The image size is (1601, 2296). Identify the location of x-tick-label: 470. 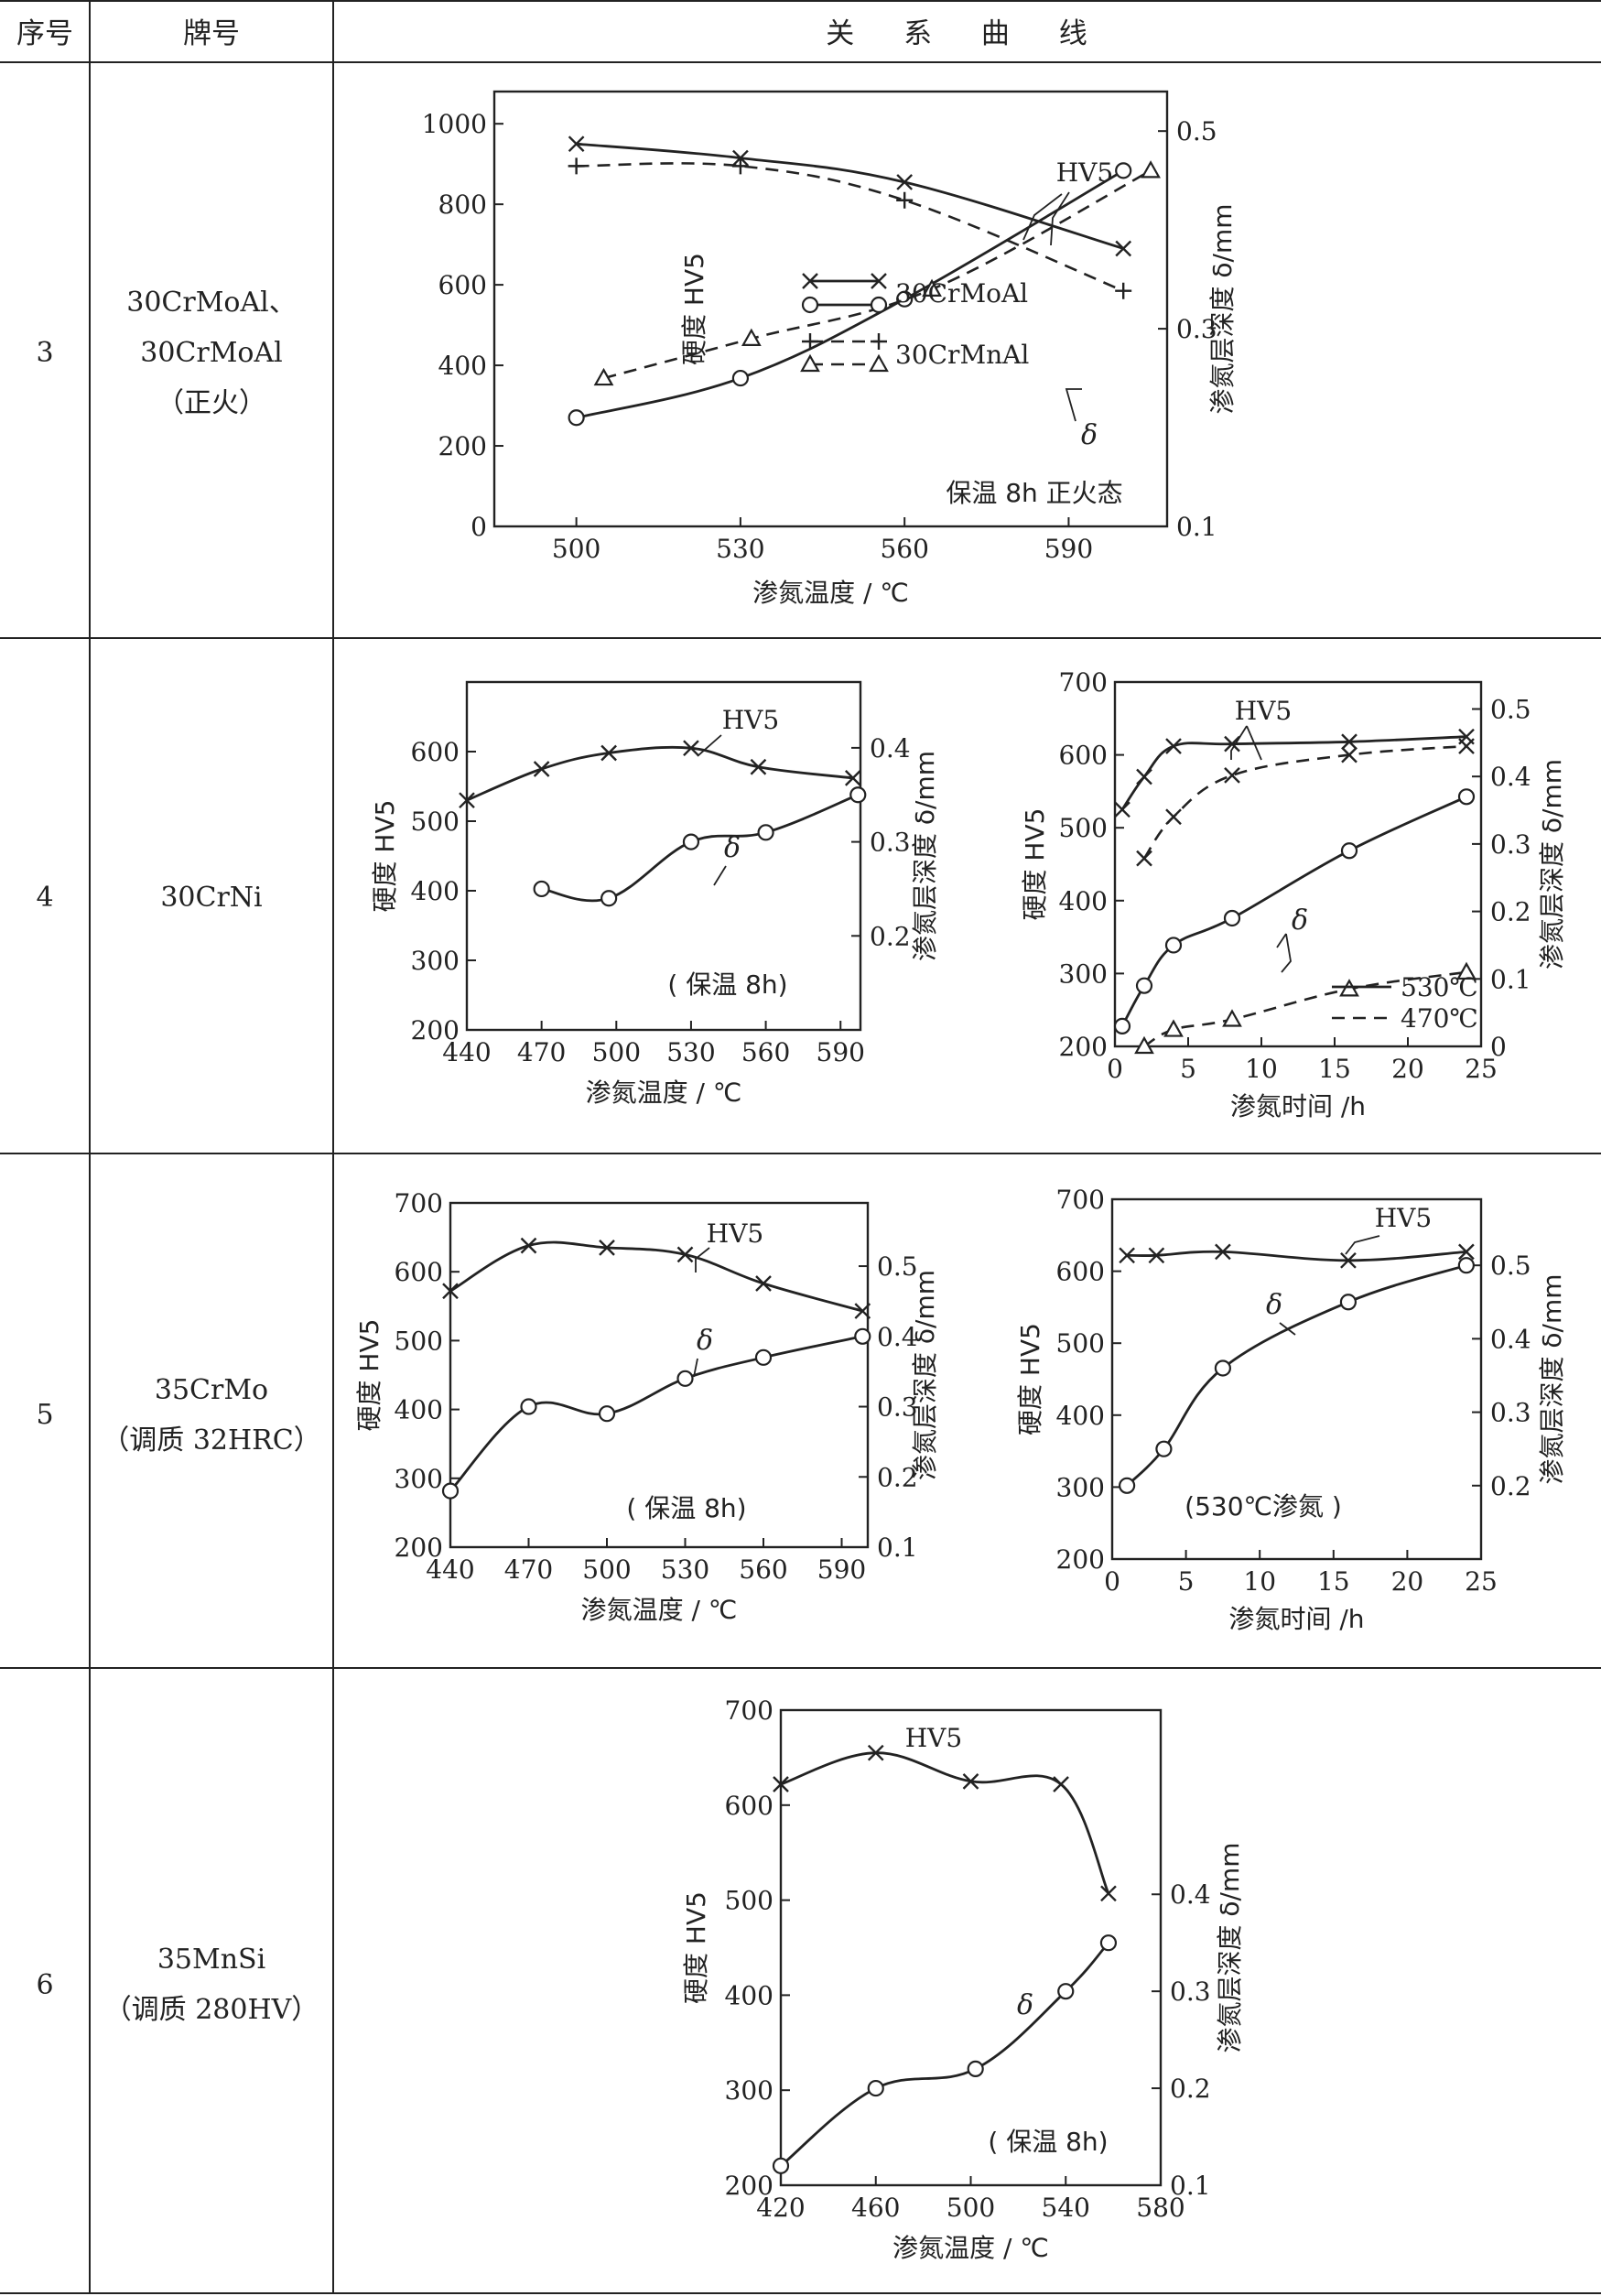
(541, 1052).